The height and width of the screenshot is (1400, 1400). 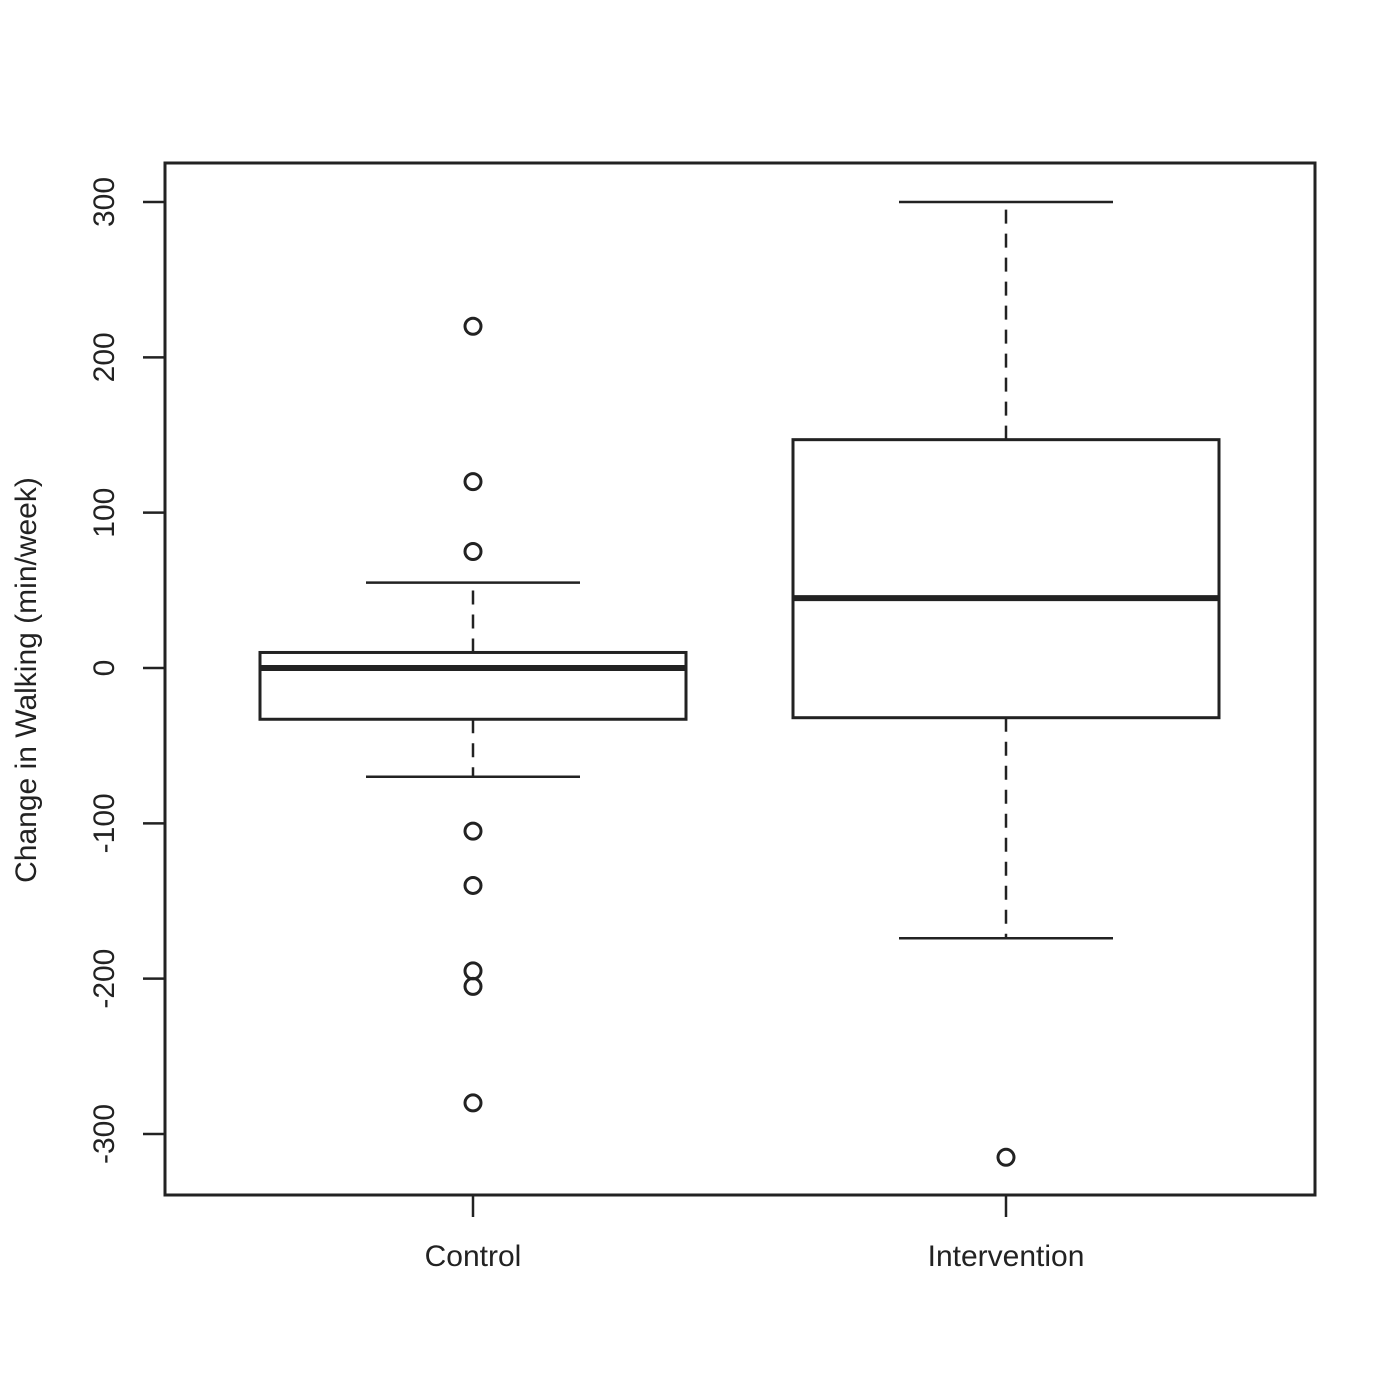 What do you see at coordinates (104, 823) in the screenshot?
I see `y-tick-label: -100` at bounding box center [104, 823].